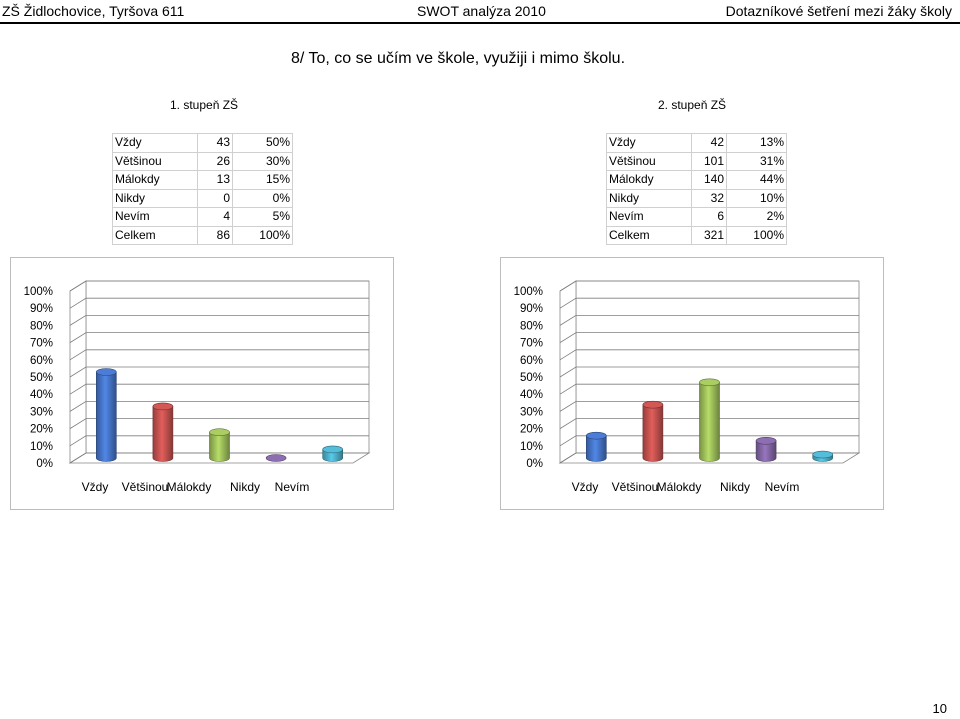  What do you see at coordinates (215, 180) in the screenshot?
I see `section1-cell: 13` at bounding box center [215, 180].